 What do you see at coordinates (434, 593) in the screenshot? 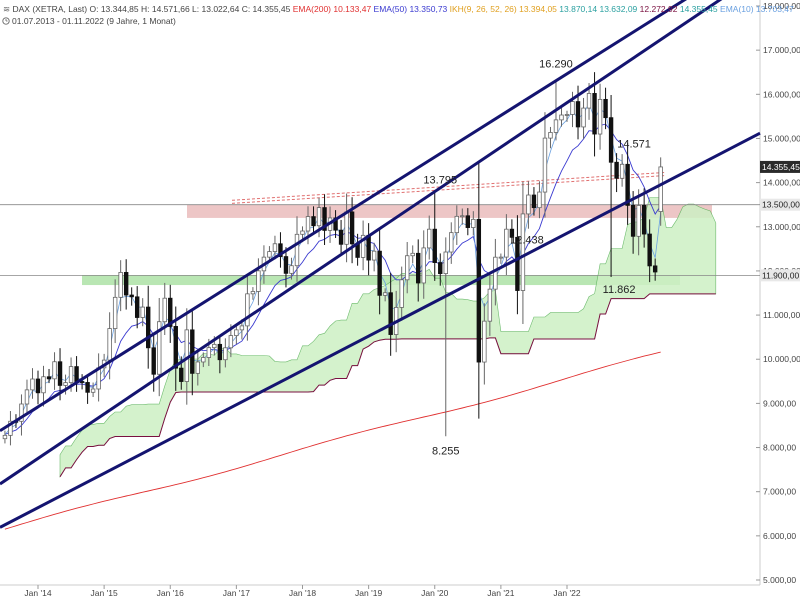
I see `x-tick-label: Jan '20` at bounding box center [434, 593].